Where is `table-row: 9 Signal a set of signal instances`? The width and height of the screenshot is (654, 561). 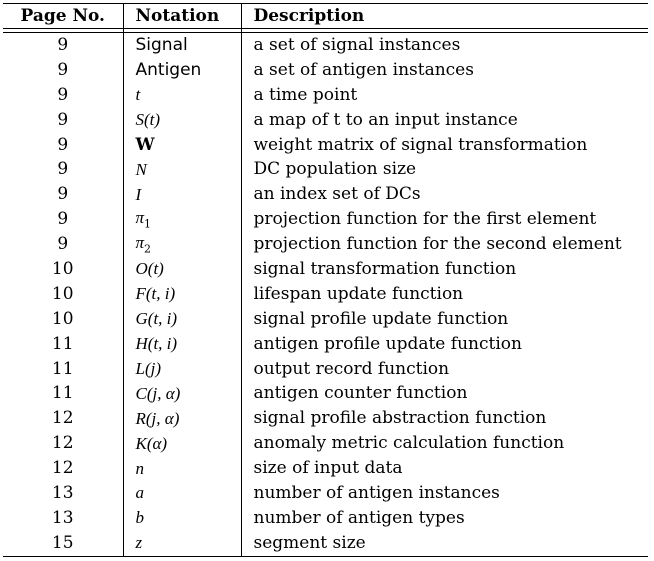 table-row: 9 Signal a set of signal instances is located at coordinates (325, 45).